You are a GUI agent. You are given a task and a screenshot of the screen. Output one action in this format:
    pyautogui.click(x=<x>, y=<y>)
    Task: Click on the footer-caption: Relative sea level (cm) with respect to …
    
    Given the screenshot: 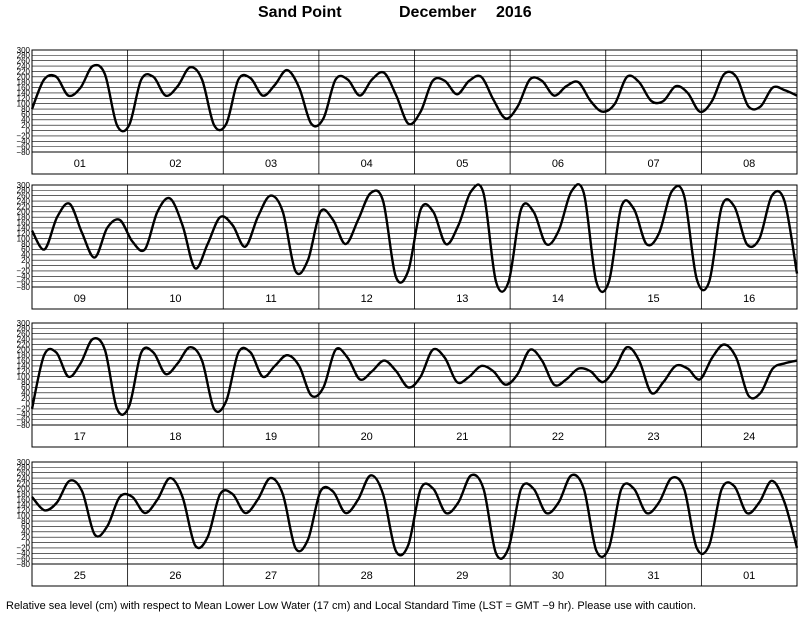 What is the action you would take?
    pyautogui.click(x=351, y=606)
    